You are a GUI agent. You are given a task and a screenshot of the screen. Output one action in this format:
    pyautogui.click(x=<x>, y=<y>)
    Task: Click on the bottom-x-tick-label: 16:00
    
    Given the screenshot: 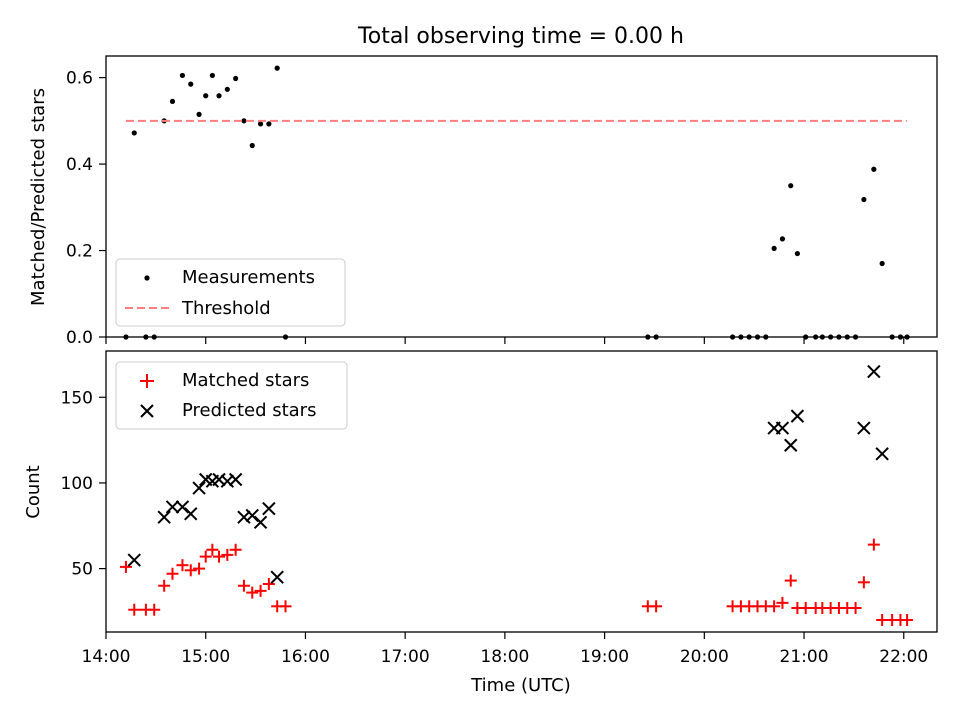 What is the action you would take?
    pyautogui.click(x=305, y=657)
    